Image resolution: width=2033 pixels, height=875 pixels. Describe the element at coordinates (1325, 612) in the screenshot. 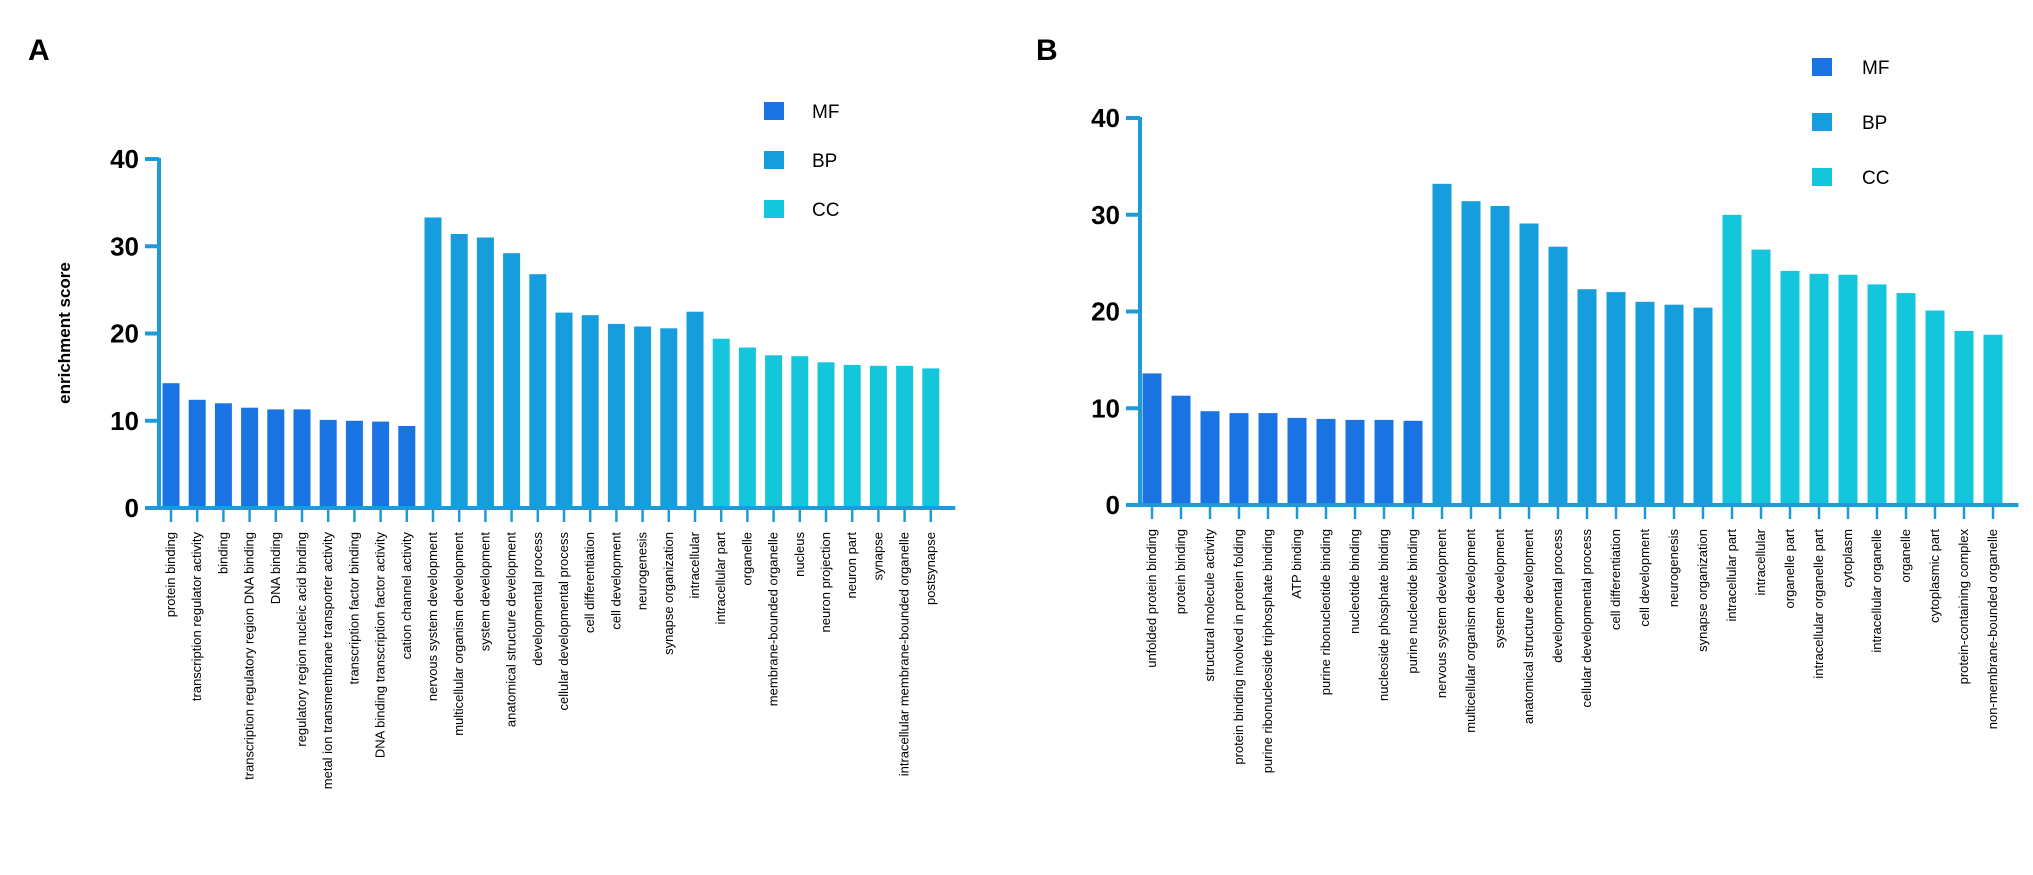

I see `x-tick-label: purine ribonucleotide binding` at that location.